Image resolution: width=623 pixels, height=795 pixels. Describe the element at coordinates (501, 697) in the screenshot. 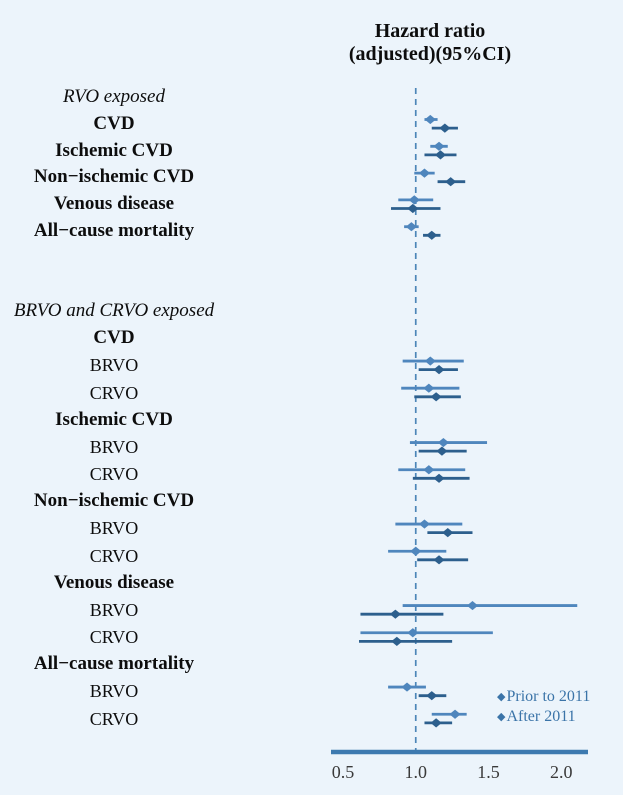

I see `prior-diamond-icon: ◆` at that location.